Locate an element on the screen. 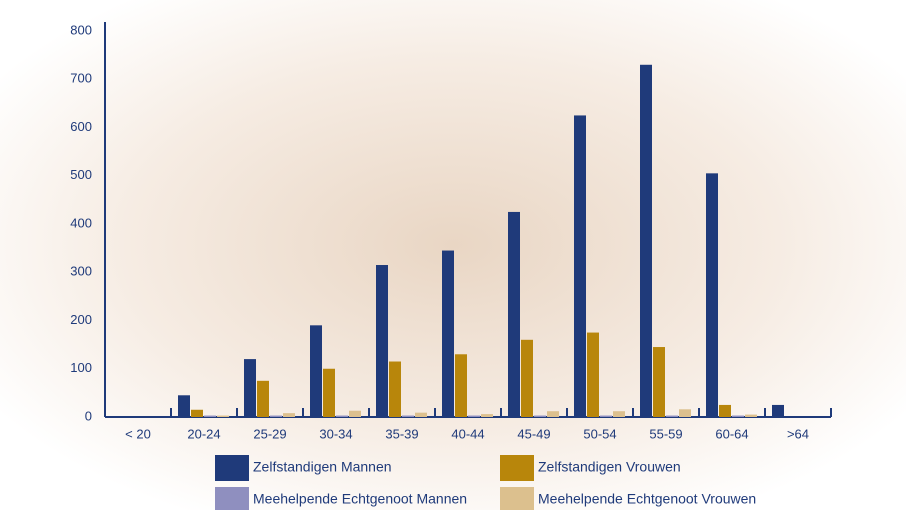 The image size is (906, 510). legend-label: Zelfstandigen Vrouwen is located at coordinates (609, 467).